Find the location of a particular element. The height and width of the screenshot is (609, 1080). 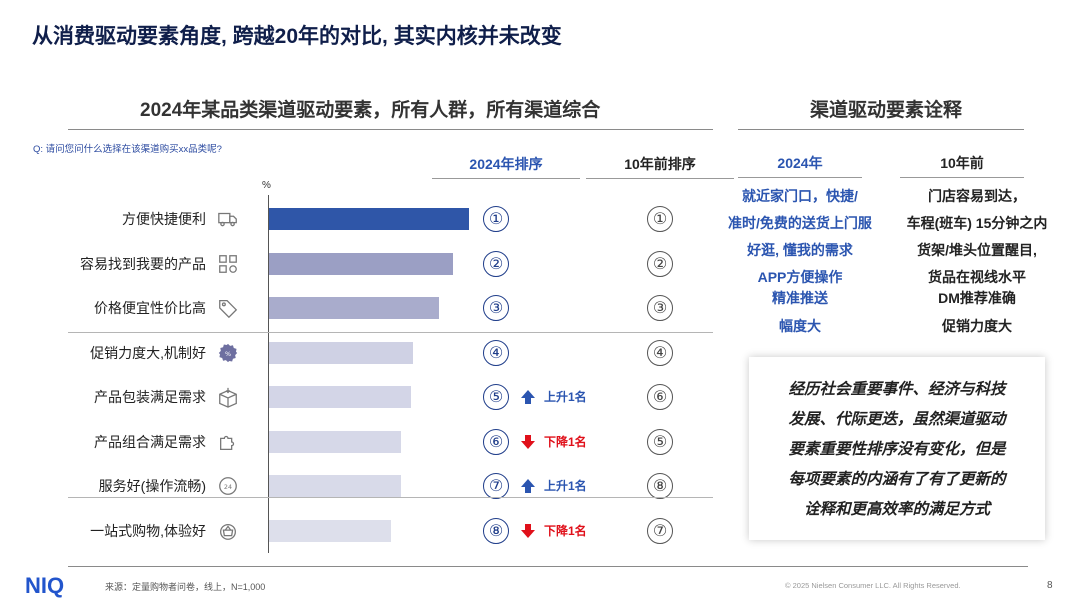

row-label: 方便快捷便利 is located at coordinates (164, 219).